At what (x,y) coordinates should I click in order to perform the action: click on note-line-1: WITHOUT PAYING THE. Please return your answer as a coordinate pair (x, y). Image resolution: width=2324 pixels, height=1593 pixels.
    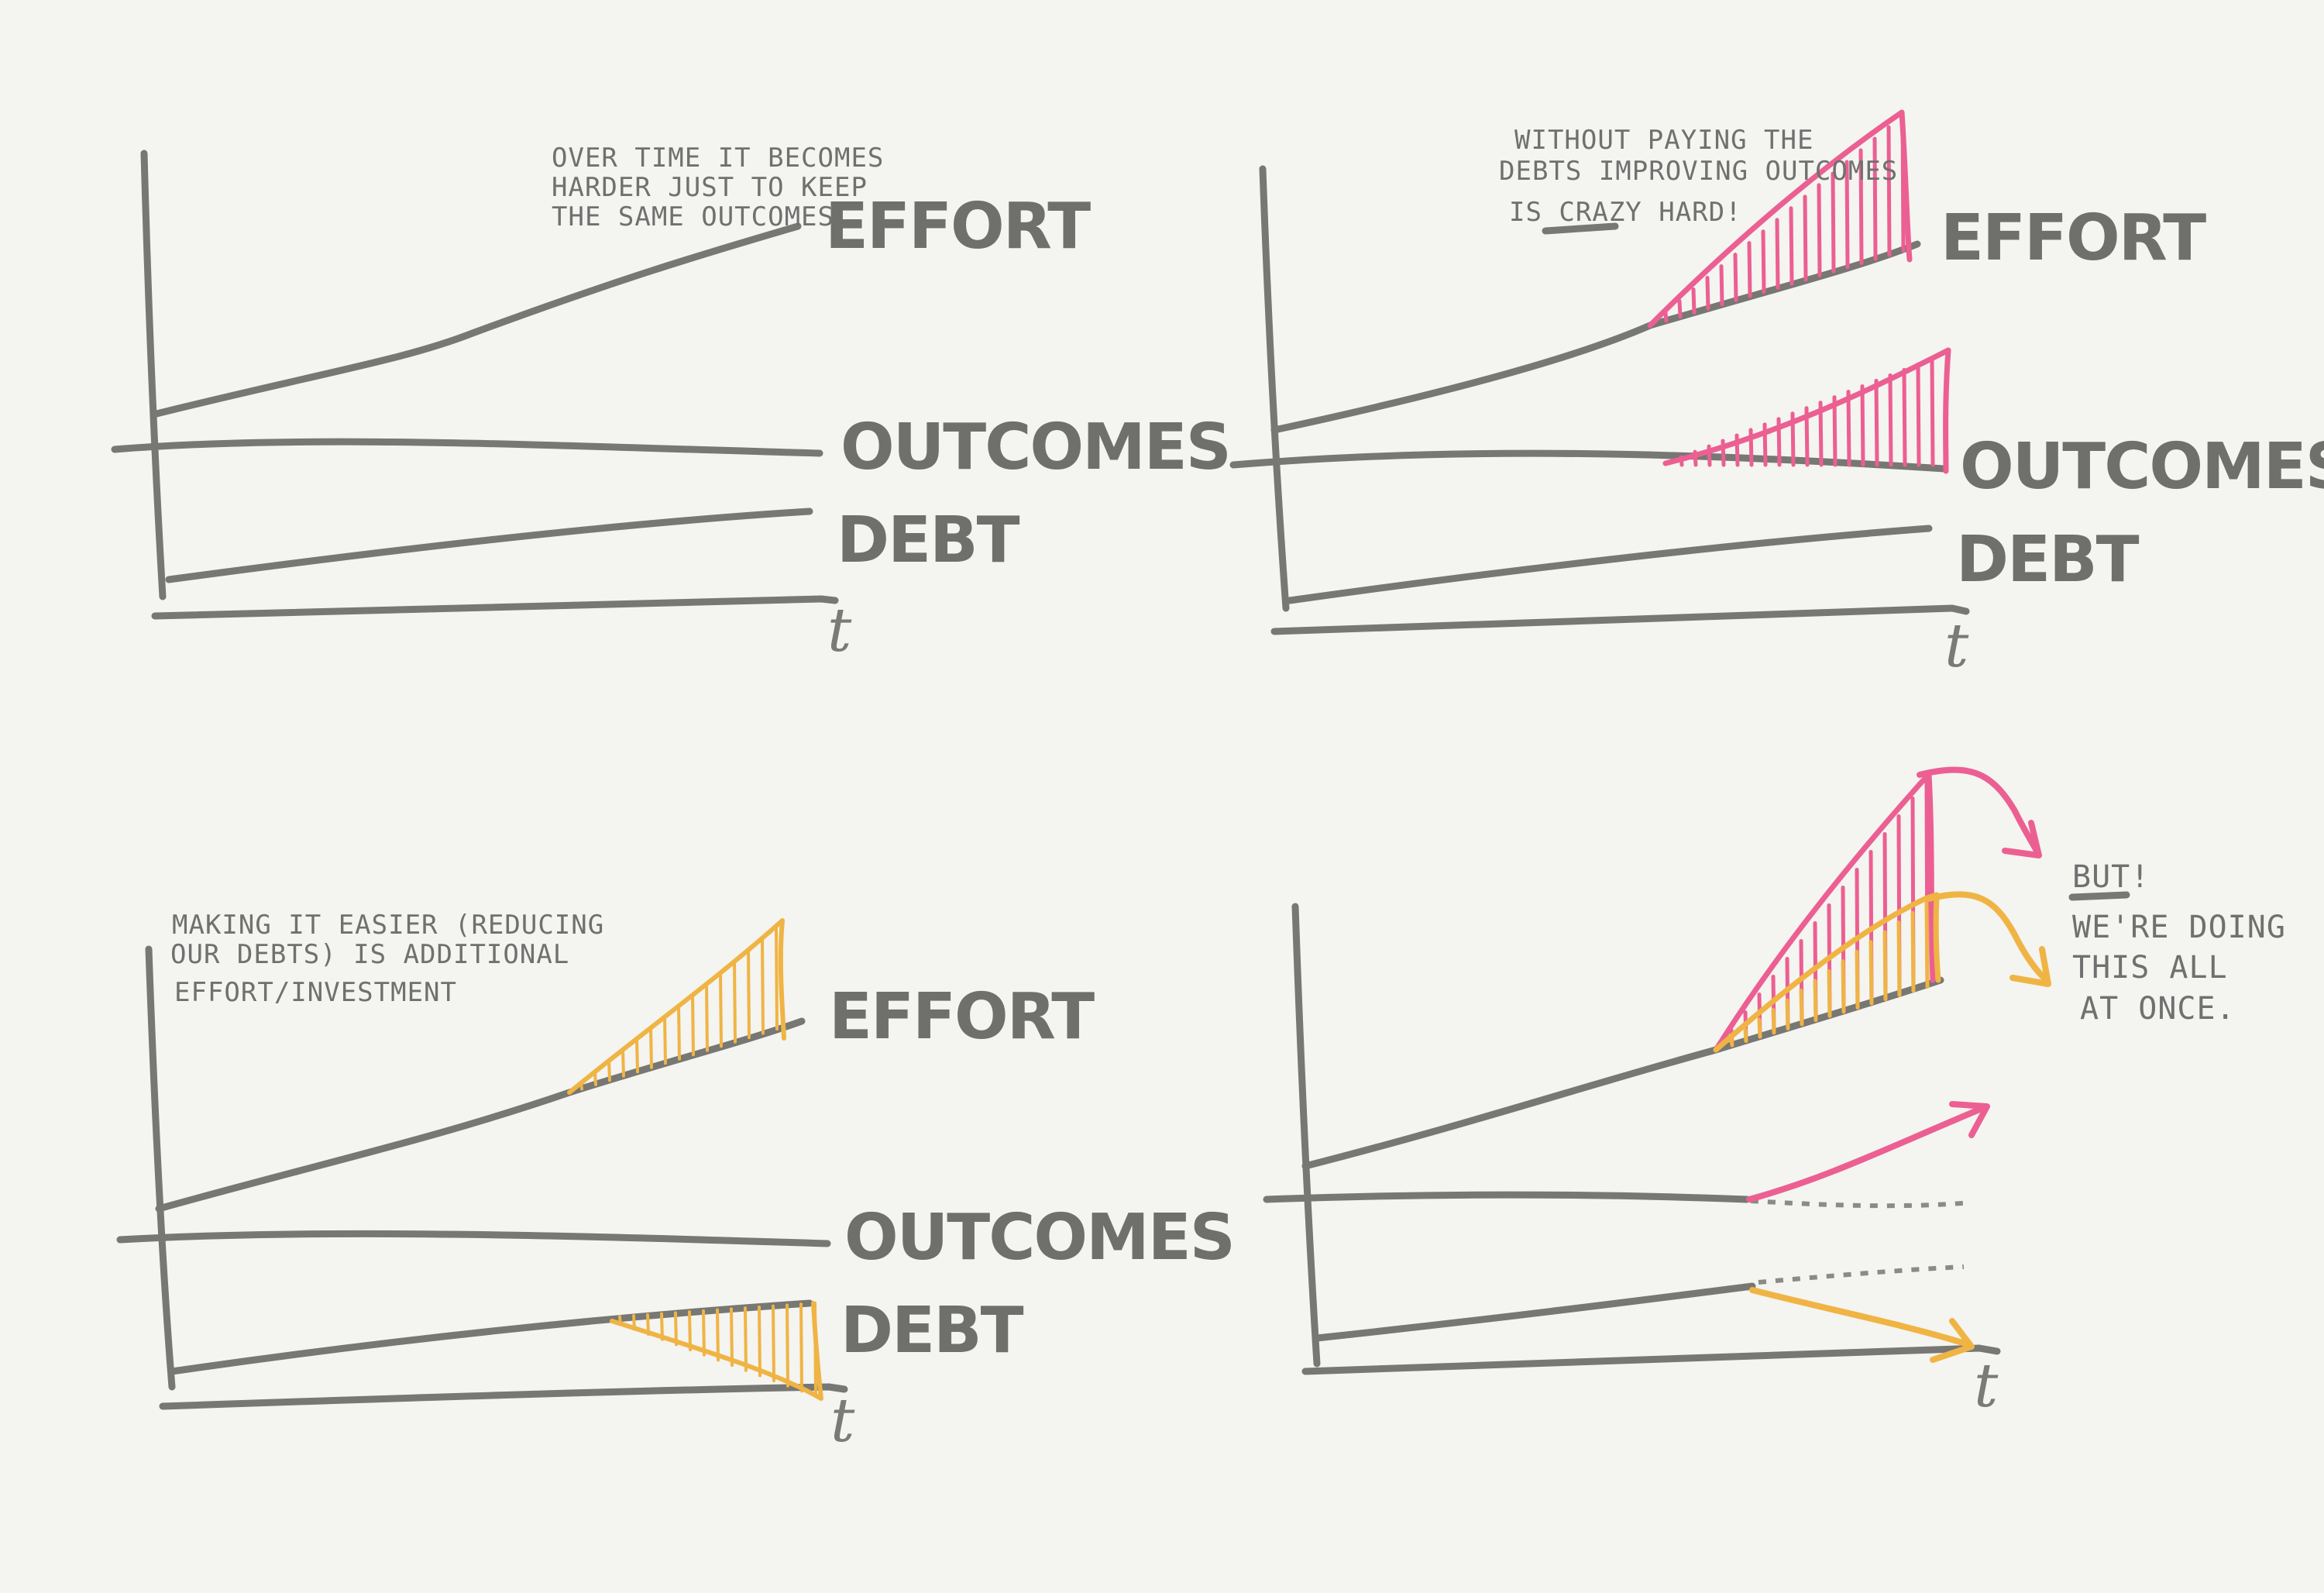
    Looking at the image, I should click on (1663, 140).